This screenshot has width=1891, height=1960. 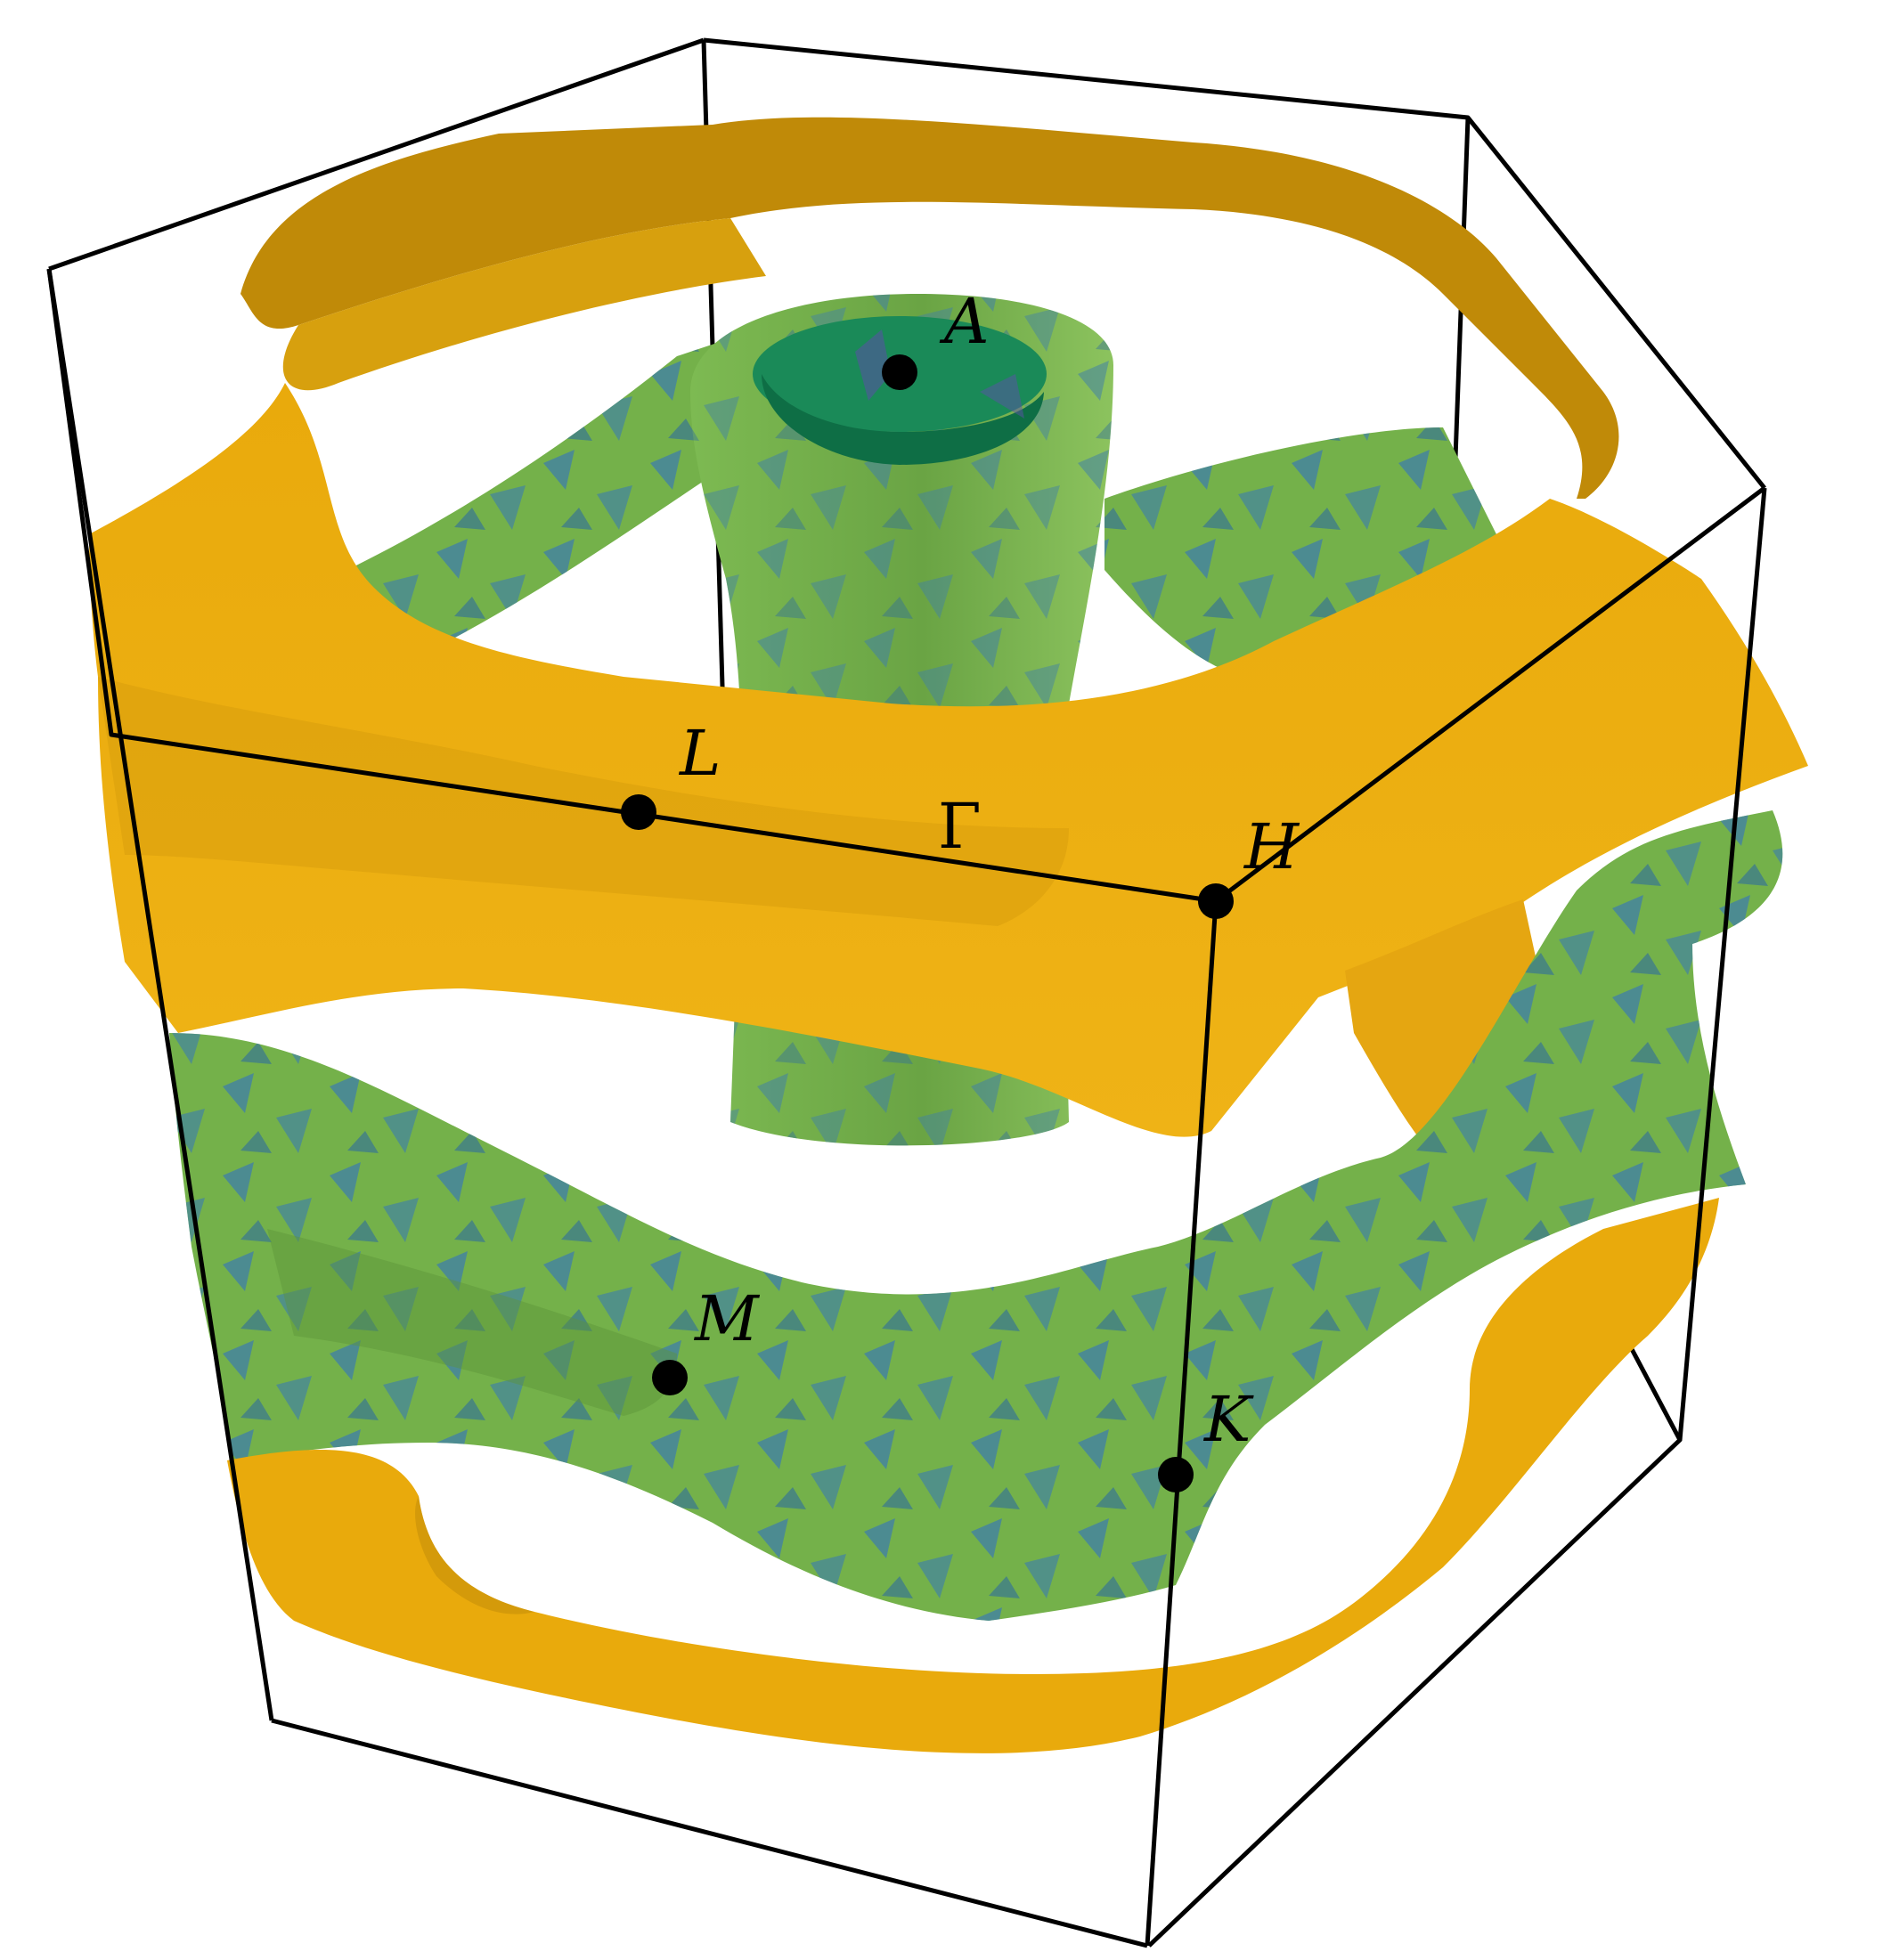 What do you see at coordinates (670, 1377) in the screenshot?
I see `point-m-marker` at bounding box center [670, 1377].